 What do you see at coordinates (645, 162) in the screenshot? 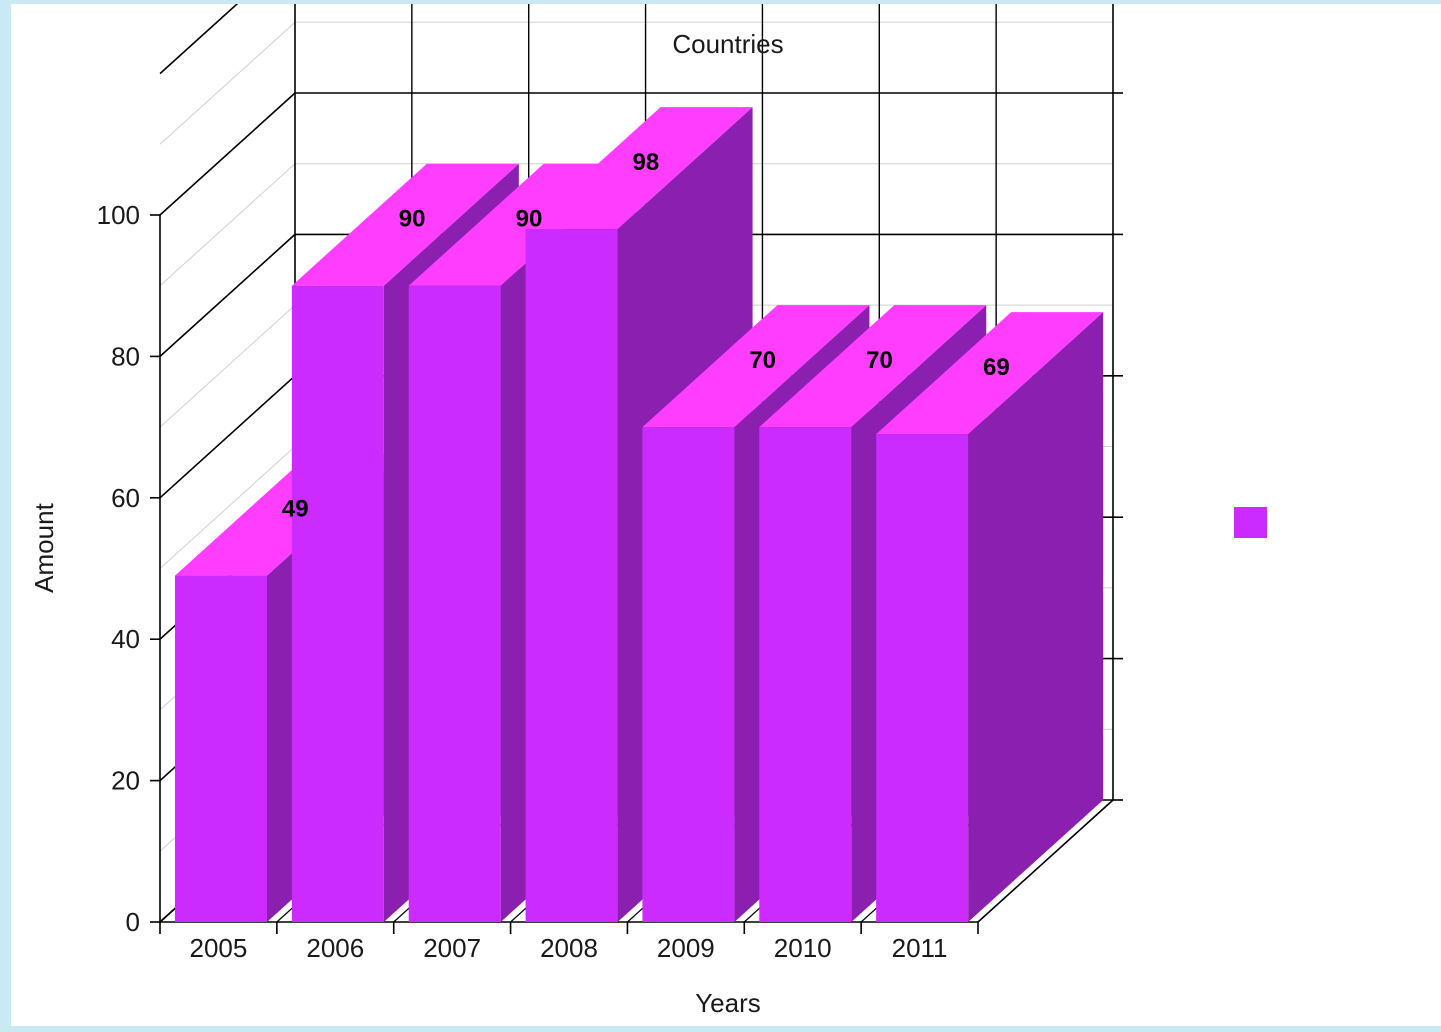
I see `bar-value-label: 98` at bounding box center [645, 162].